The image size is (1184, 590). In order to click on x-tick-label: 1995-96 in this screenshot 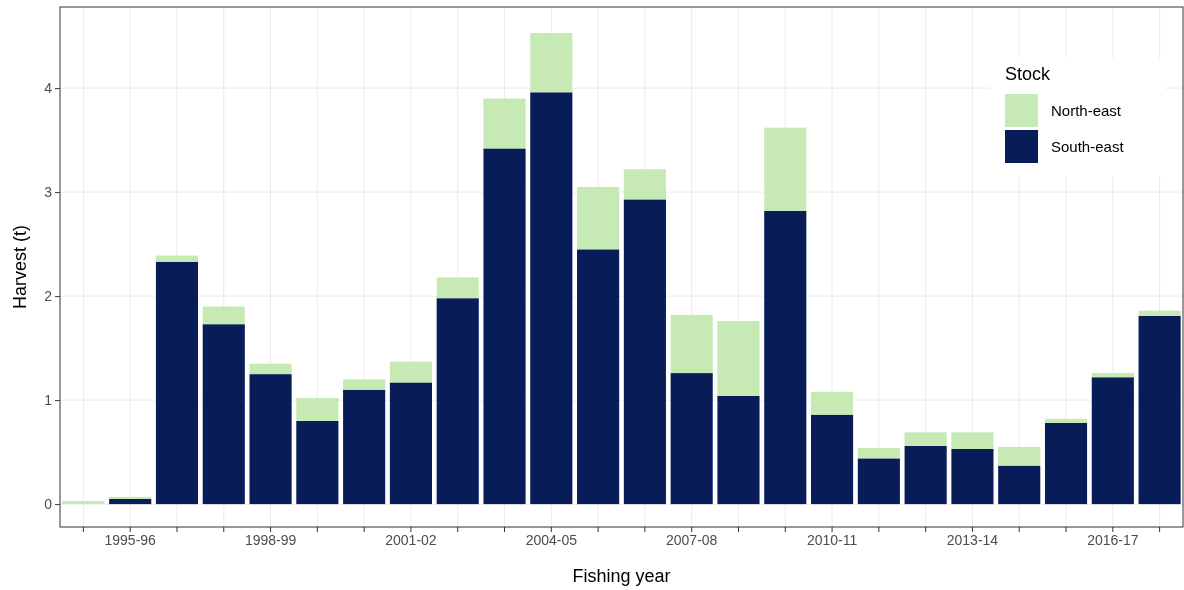, I will do `click(130, 539)`.